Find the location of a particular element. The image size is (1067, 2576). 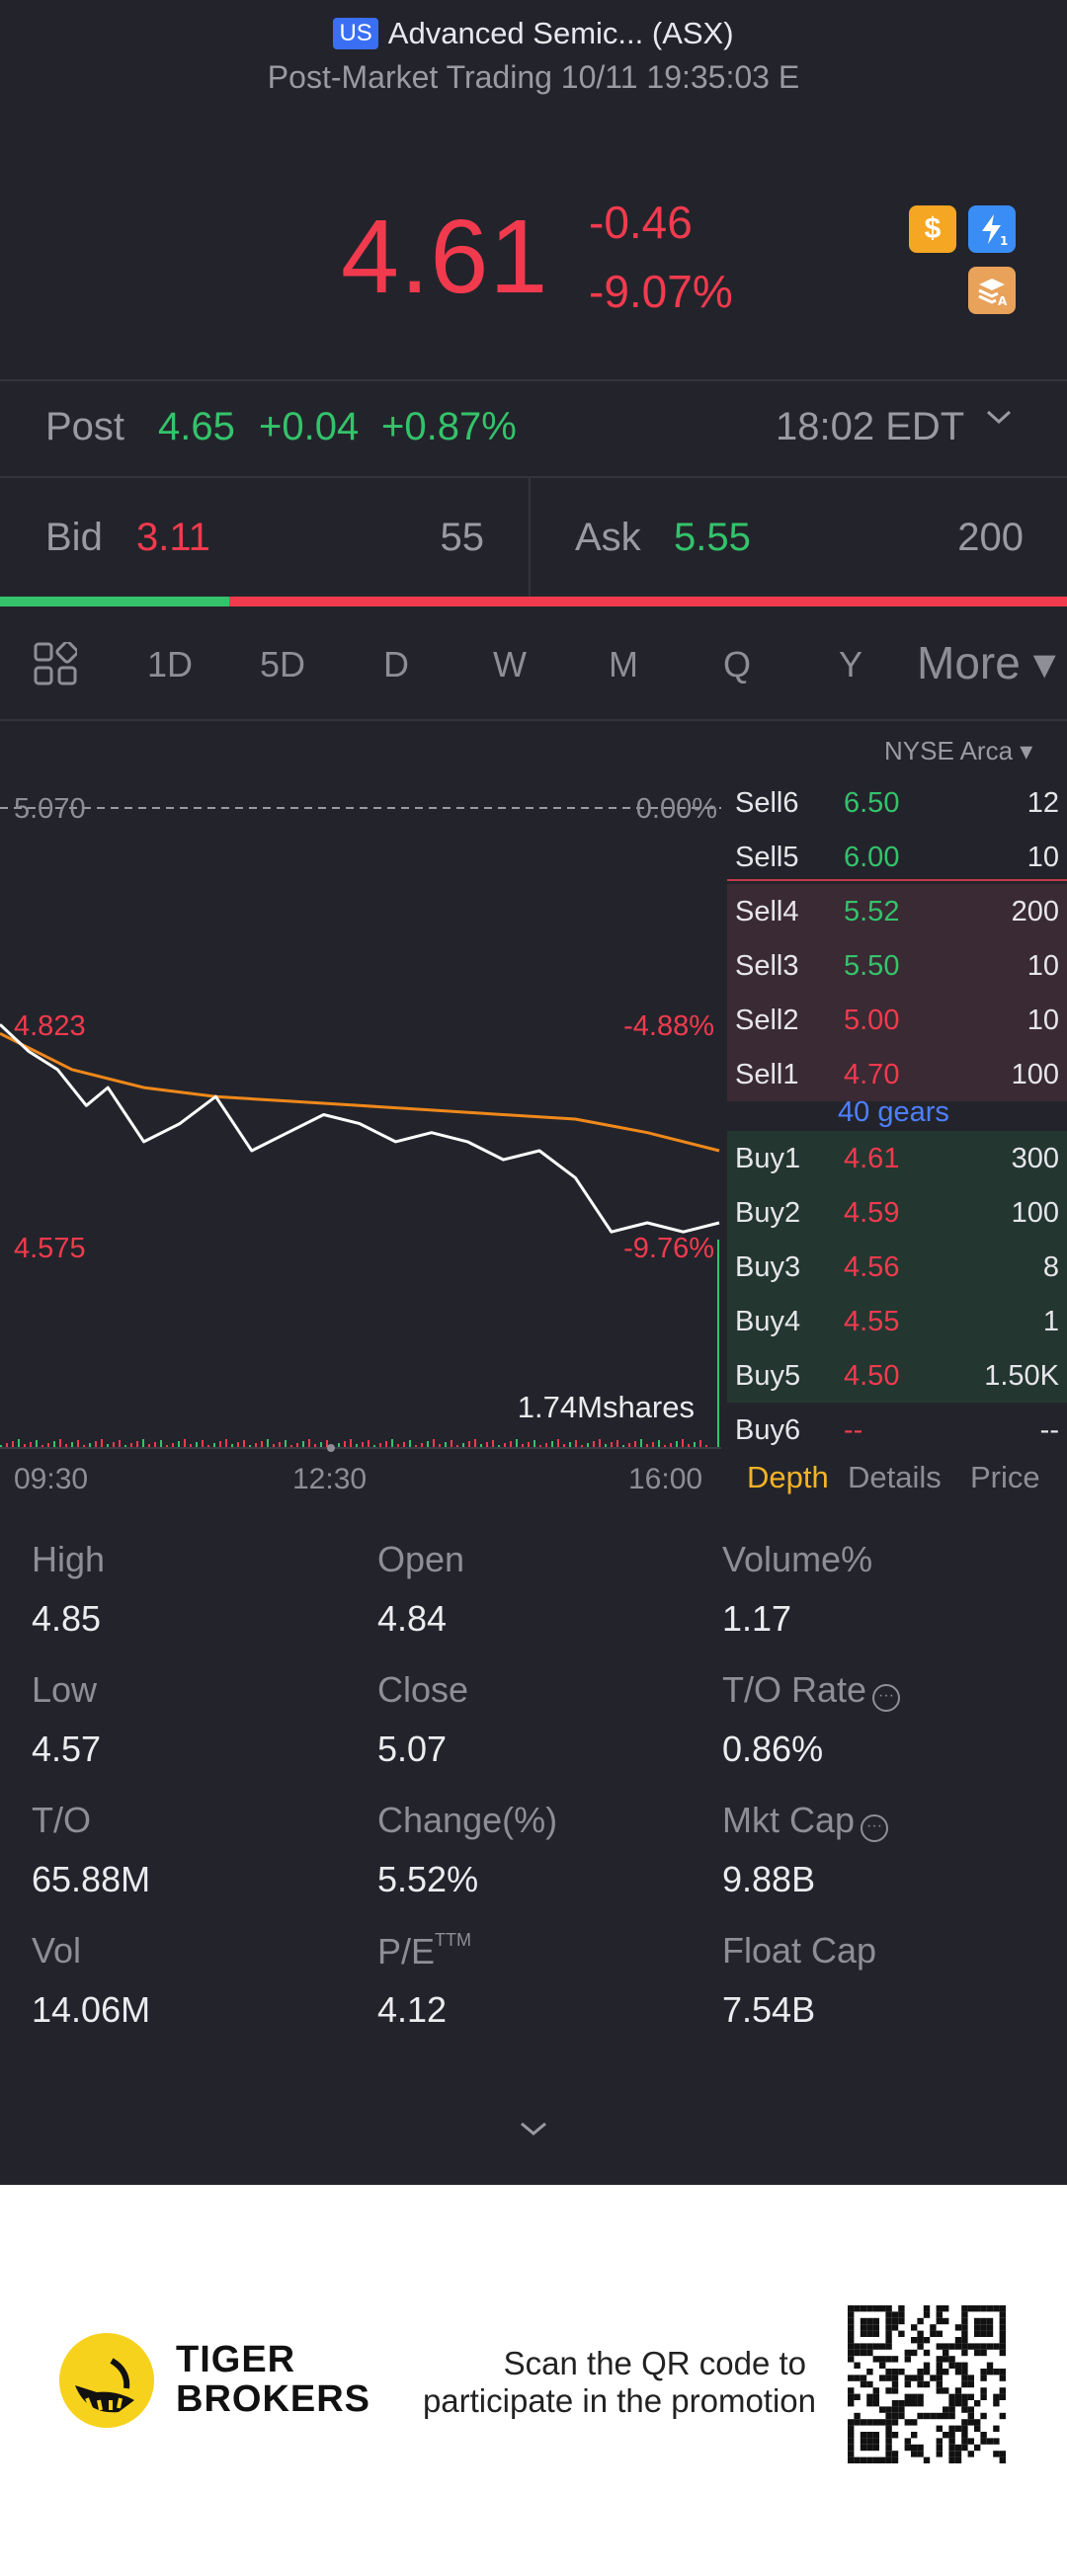

depth-level-label: Buy4 is located at coordinates (768, 1321).